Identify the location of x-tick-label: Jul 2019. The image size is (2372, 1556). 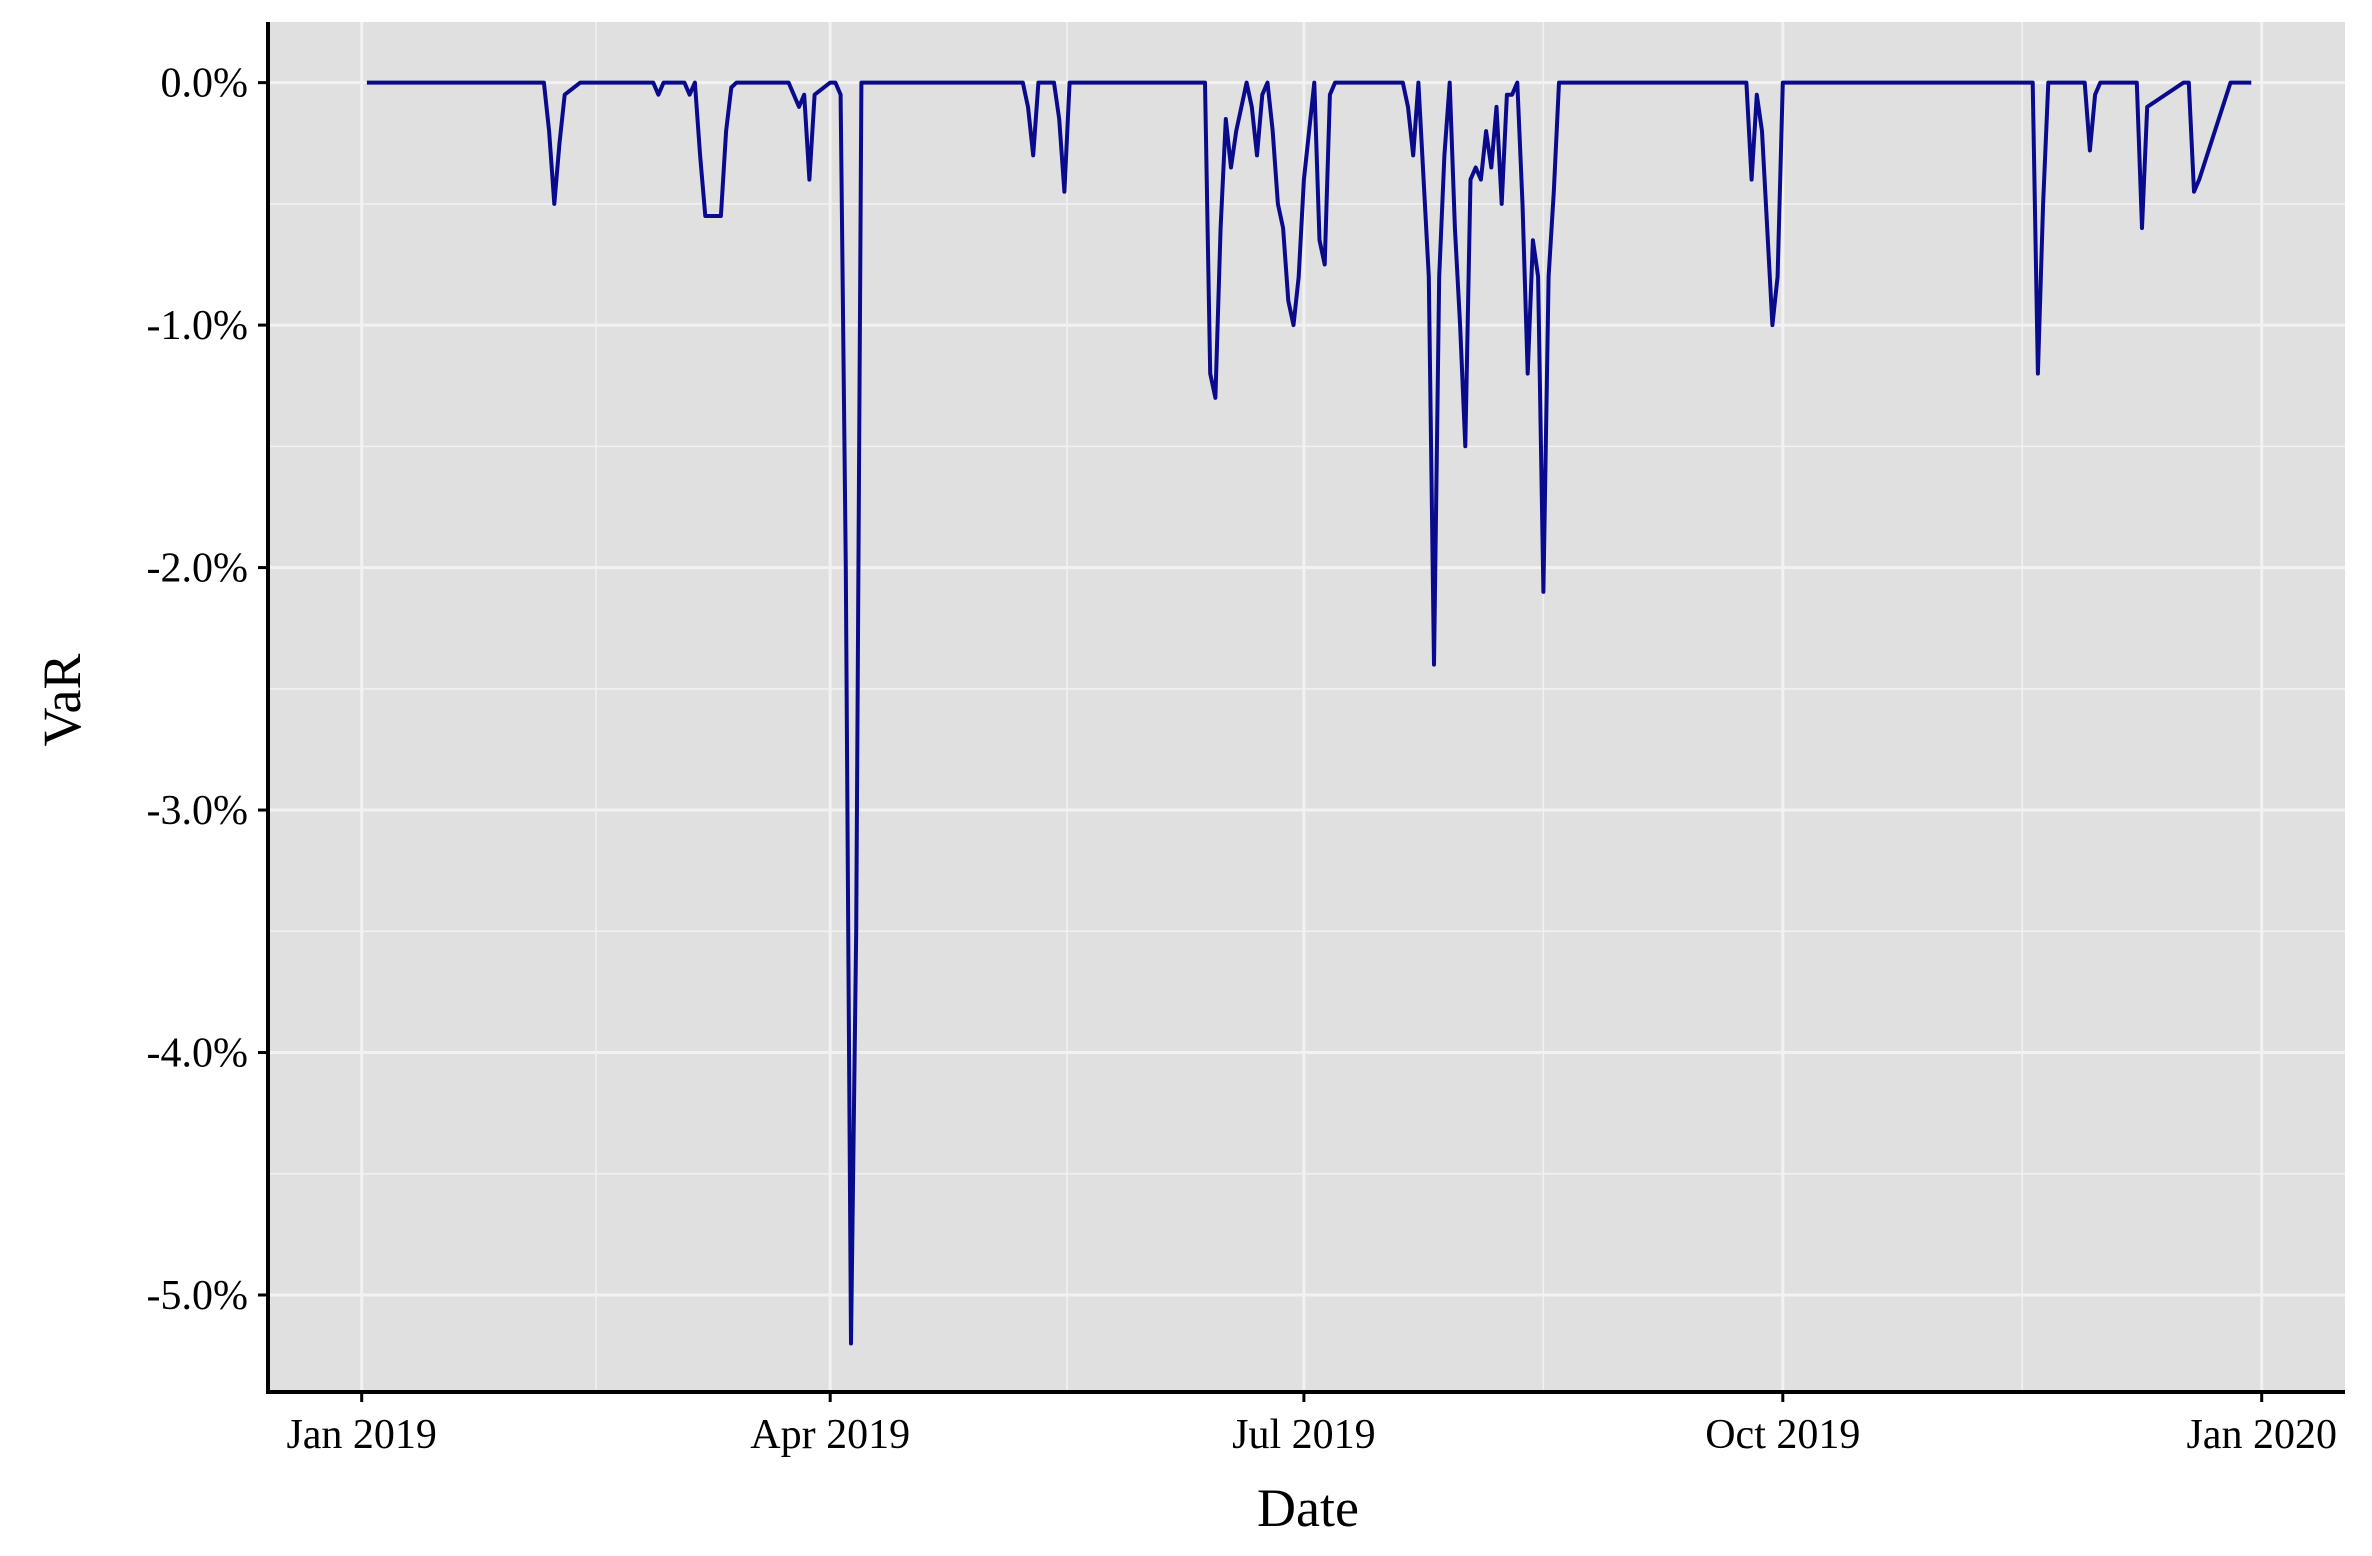
(1304, 1435).